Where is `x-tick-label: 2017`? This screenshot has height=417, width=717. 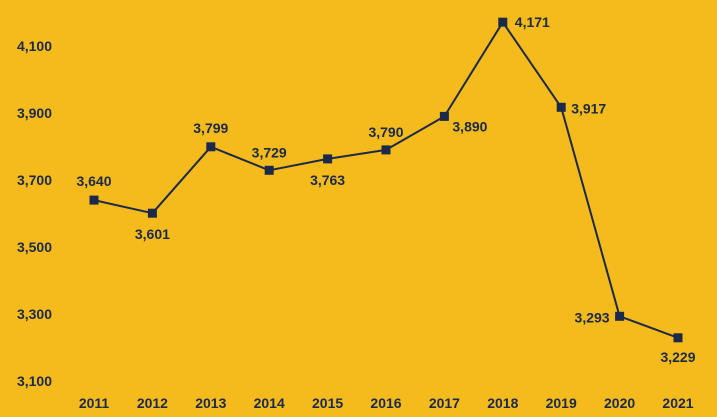 x-tick-label: 2017 is located at coordinates (444, 403).